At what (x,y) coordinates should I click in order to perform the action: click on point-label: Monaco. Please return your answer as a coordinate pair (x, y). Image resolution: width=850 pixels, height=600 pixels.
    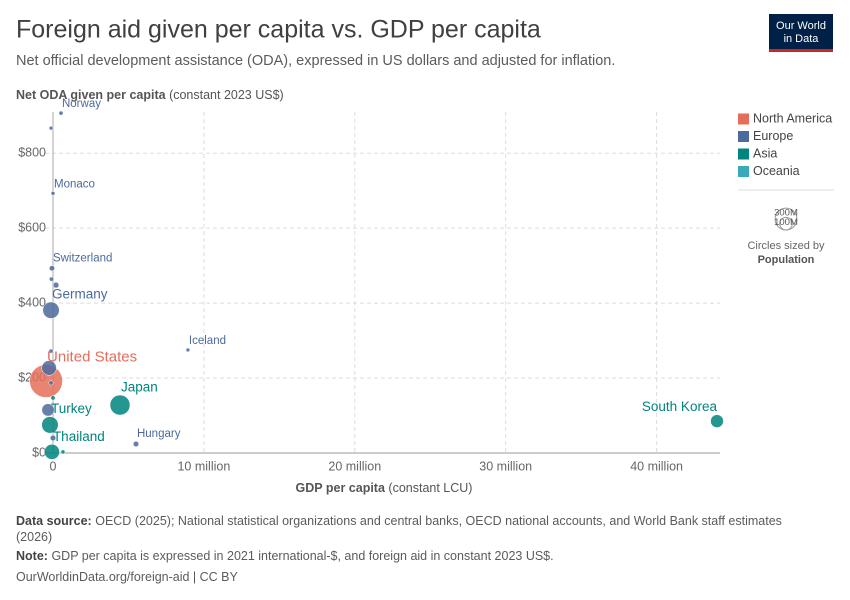
    Looking at the image, I should click on (74, 184).